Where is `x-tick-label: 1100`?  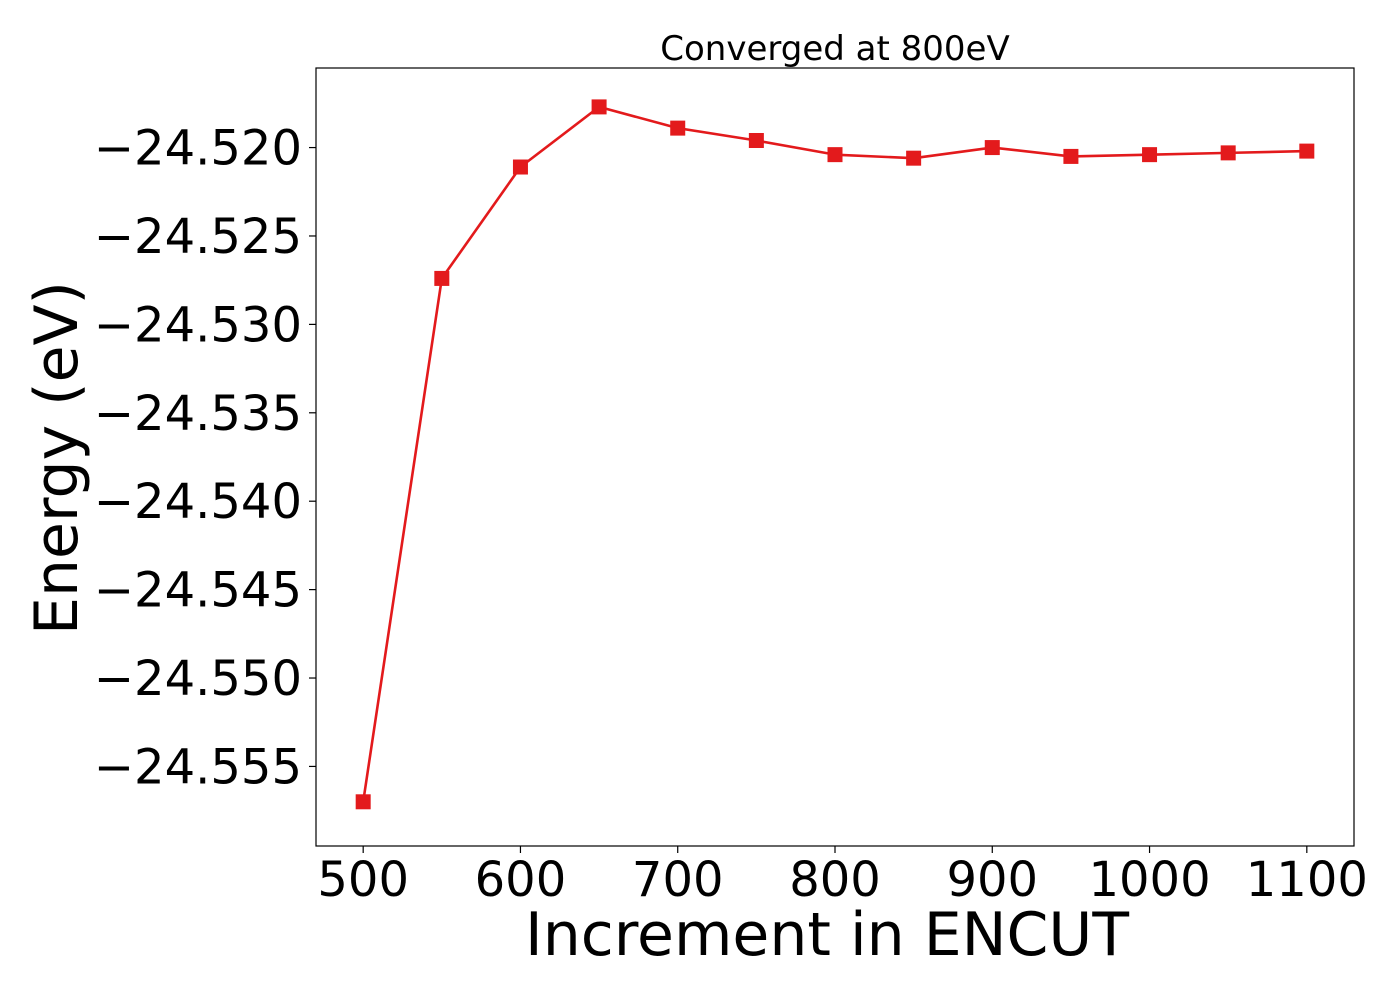 x-tick-label: 1100 is located at coordinates (1307, 880).